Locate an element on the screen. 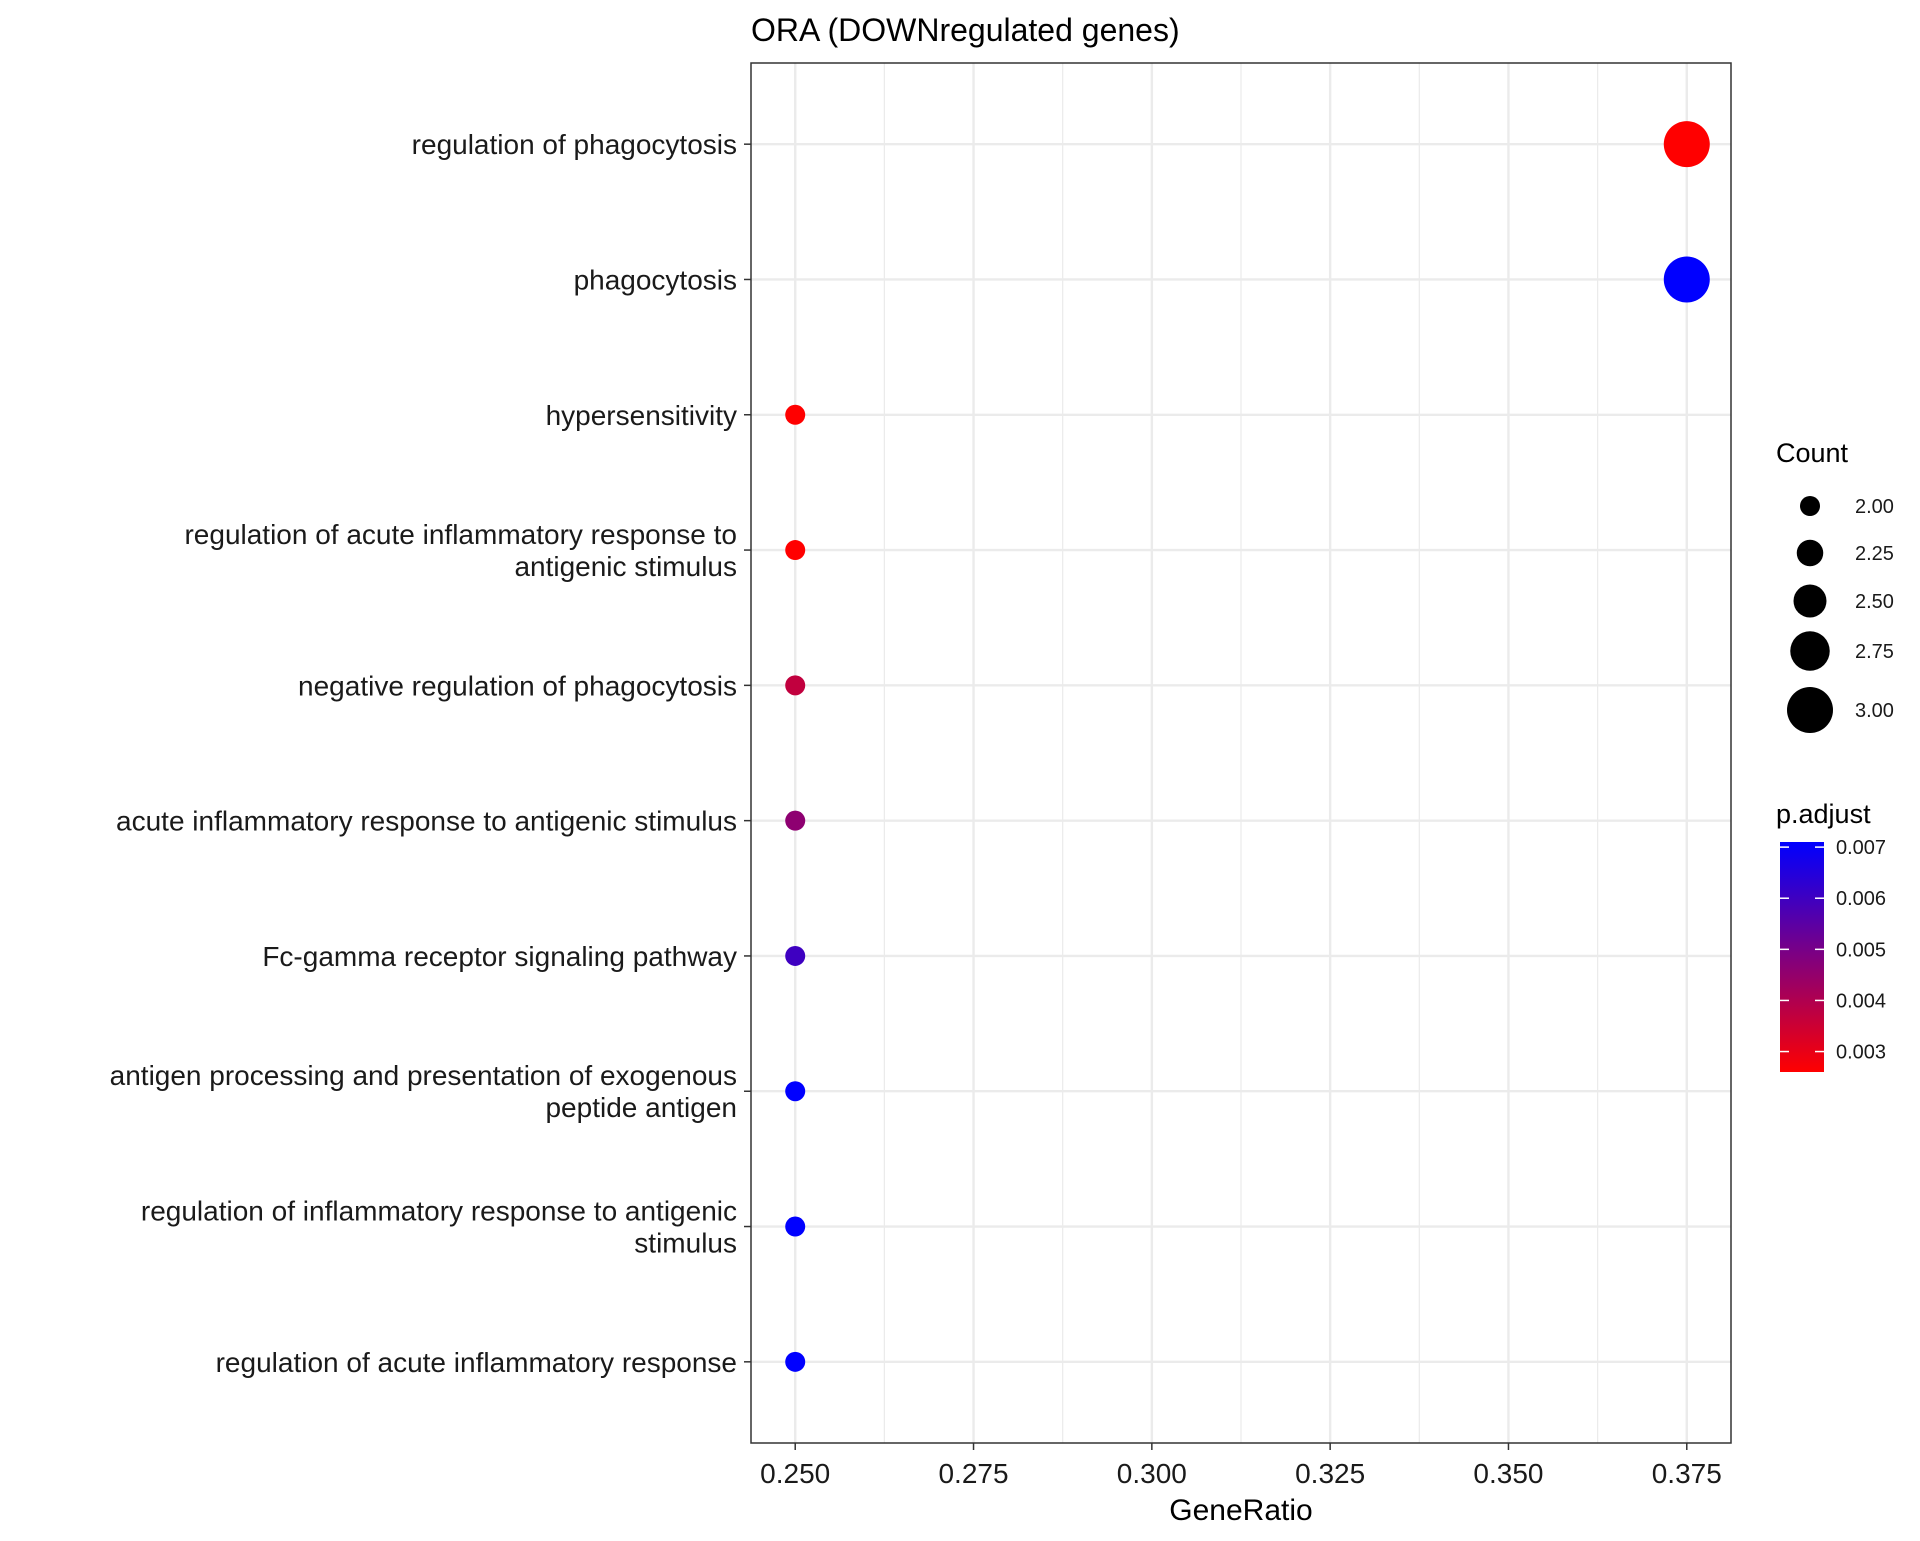  y-axis-category-label: Fc-gamma receptor signaling pathway is located at coordinates (499, 956).